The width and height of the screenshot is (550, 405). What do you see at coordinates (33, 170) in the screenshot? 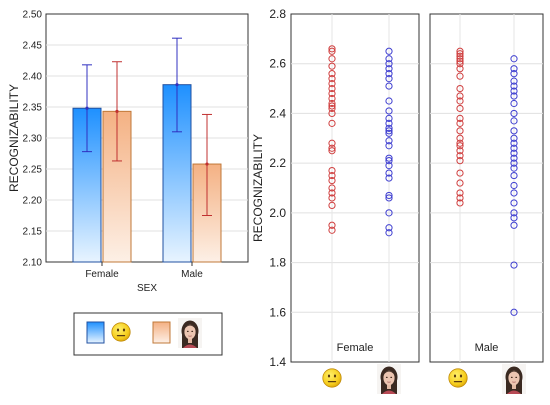
I see `bar-y-tick-label: 2.25` at bounding box center [33, 170].